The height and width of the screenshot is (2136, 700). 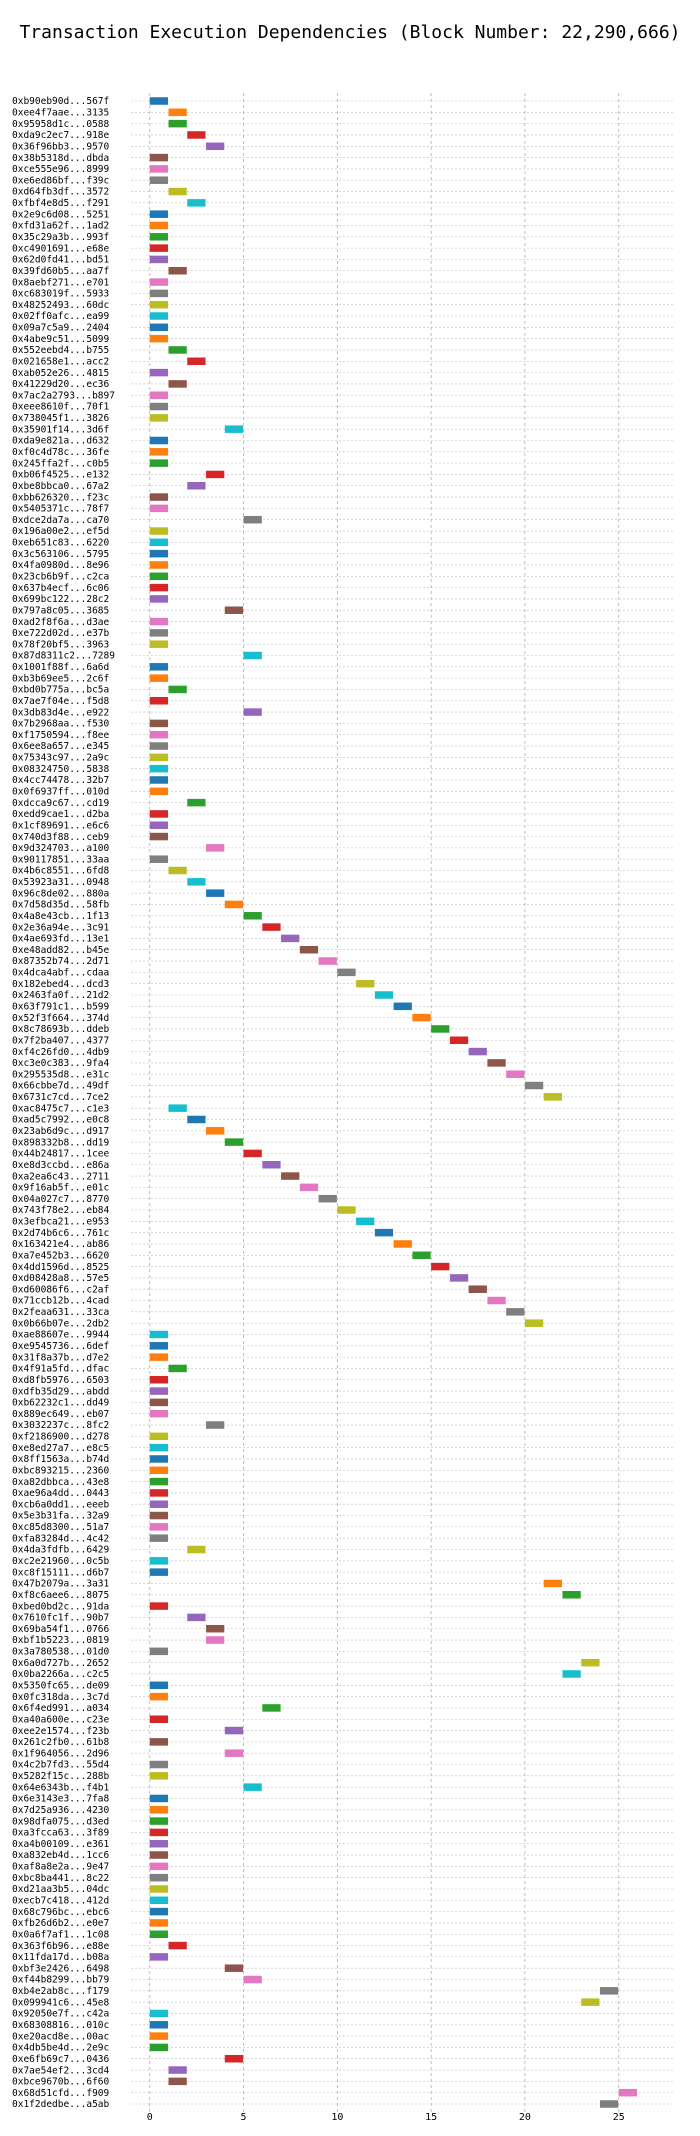 I want to click on transaction-label: 0x39fd60b5...aa7f, so click(x=60, y=271).